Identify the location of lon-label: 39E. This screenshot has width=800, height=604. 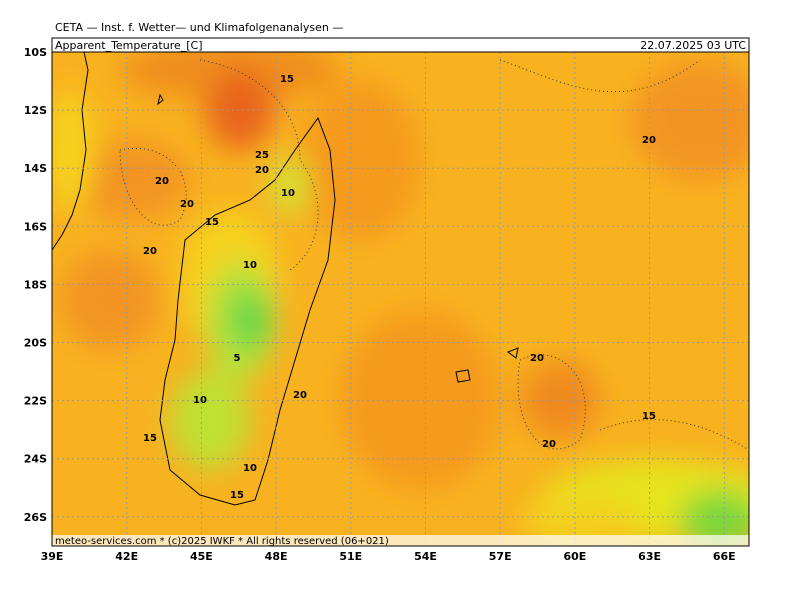
(52, 556).